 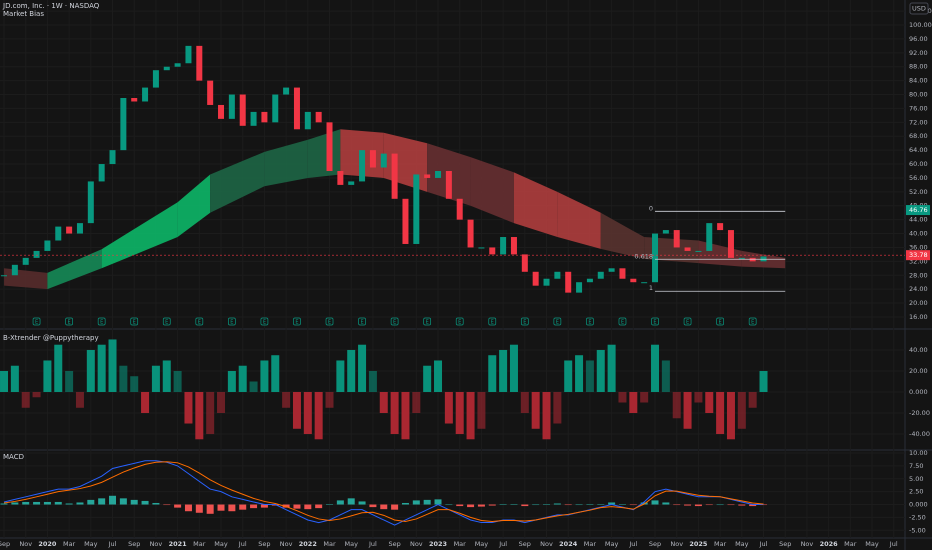 I want to click on fib-label: 0.618, so click(x=643, y=256).